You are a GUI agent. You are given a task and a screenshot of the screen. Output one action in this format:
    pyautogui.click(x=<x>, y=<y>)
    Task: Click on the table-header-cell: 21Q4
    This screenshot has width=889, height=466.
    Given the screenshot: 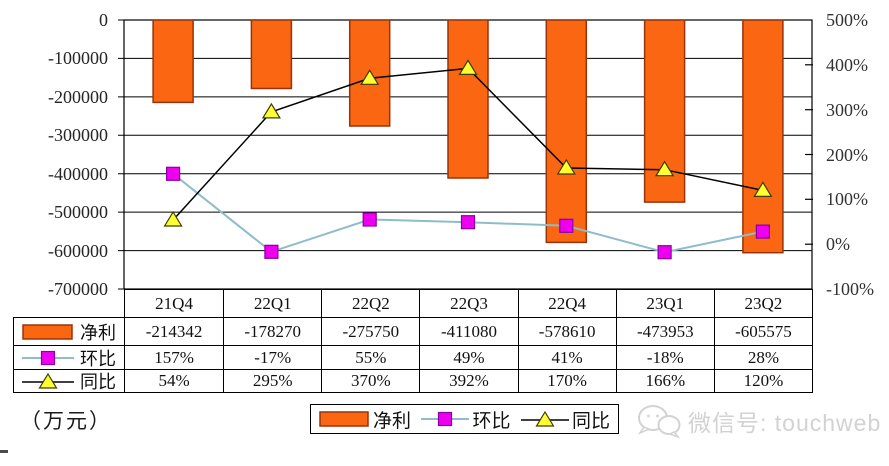 What is the action you would take?
    pyautogui.click(x=174, y=303)
    